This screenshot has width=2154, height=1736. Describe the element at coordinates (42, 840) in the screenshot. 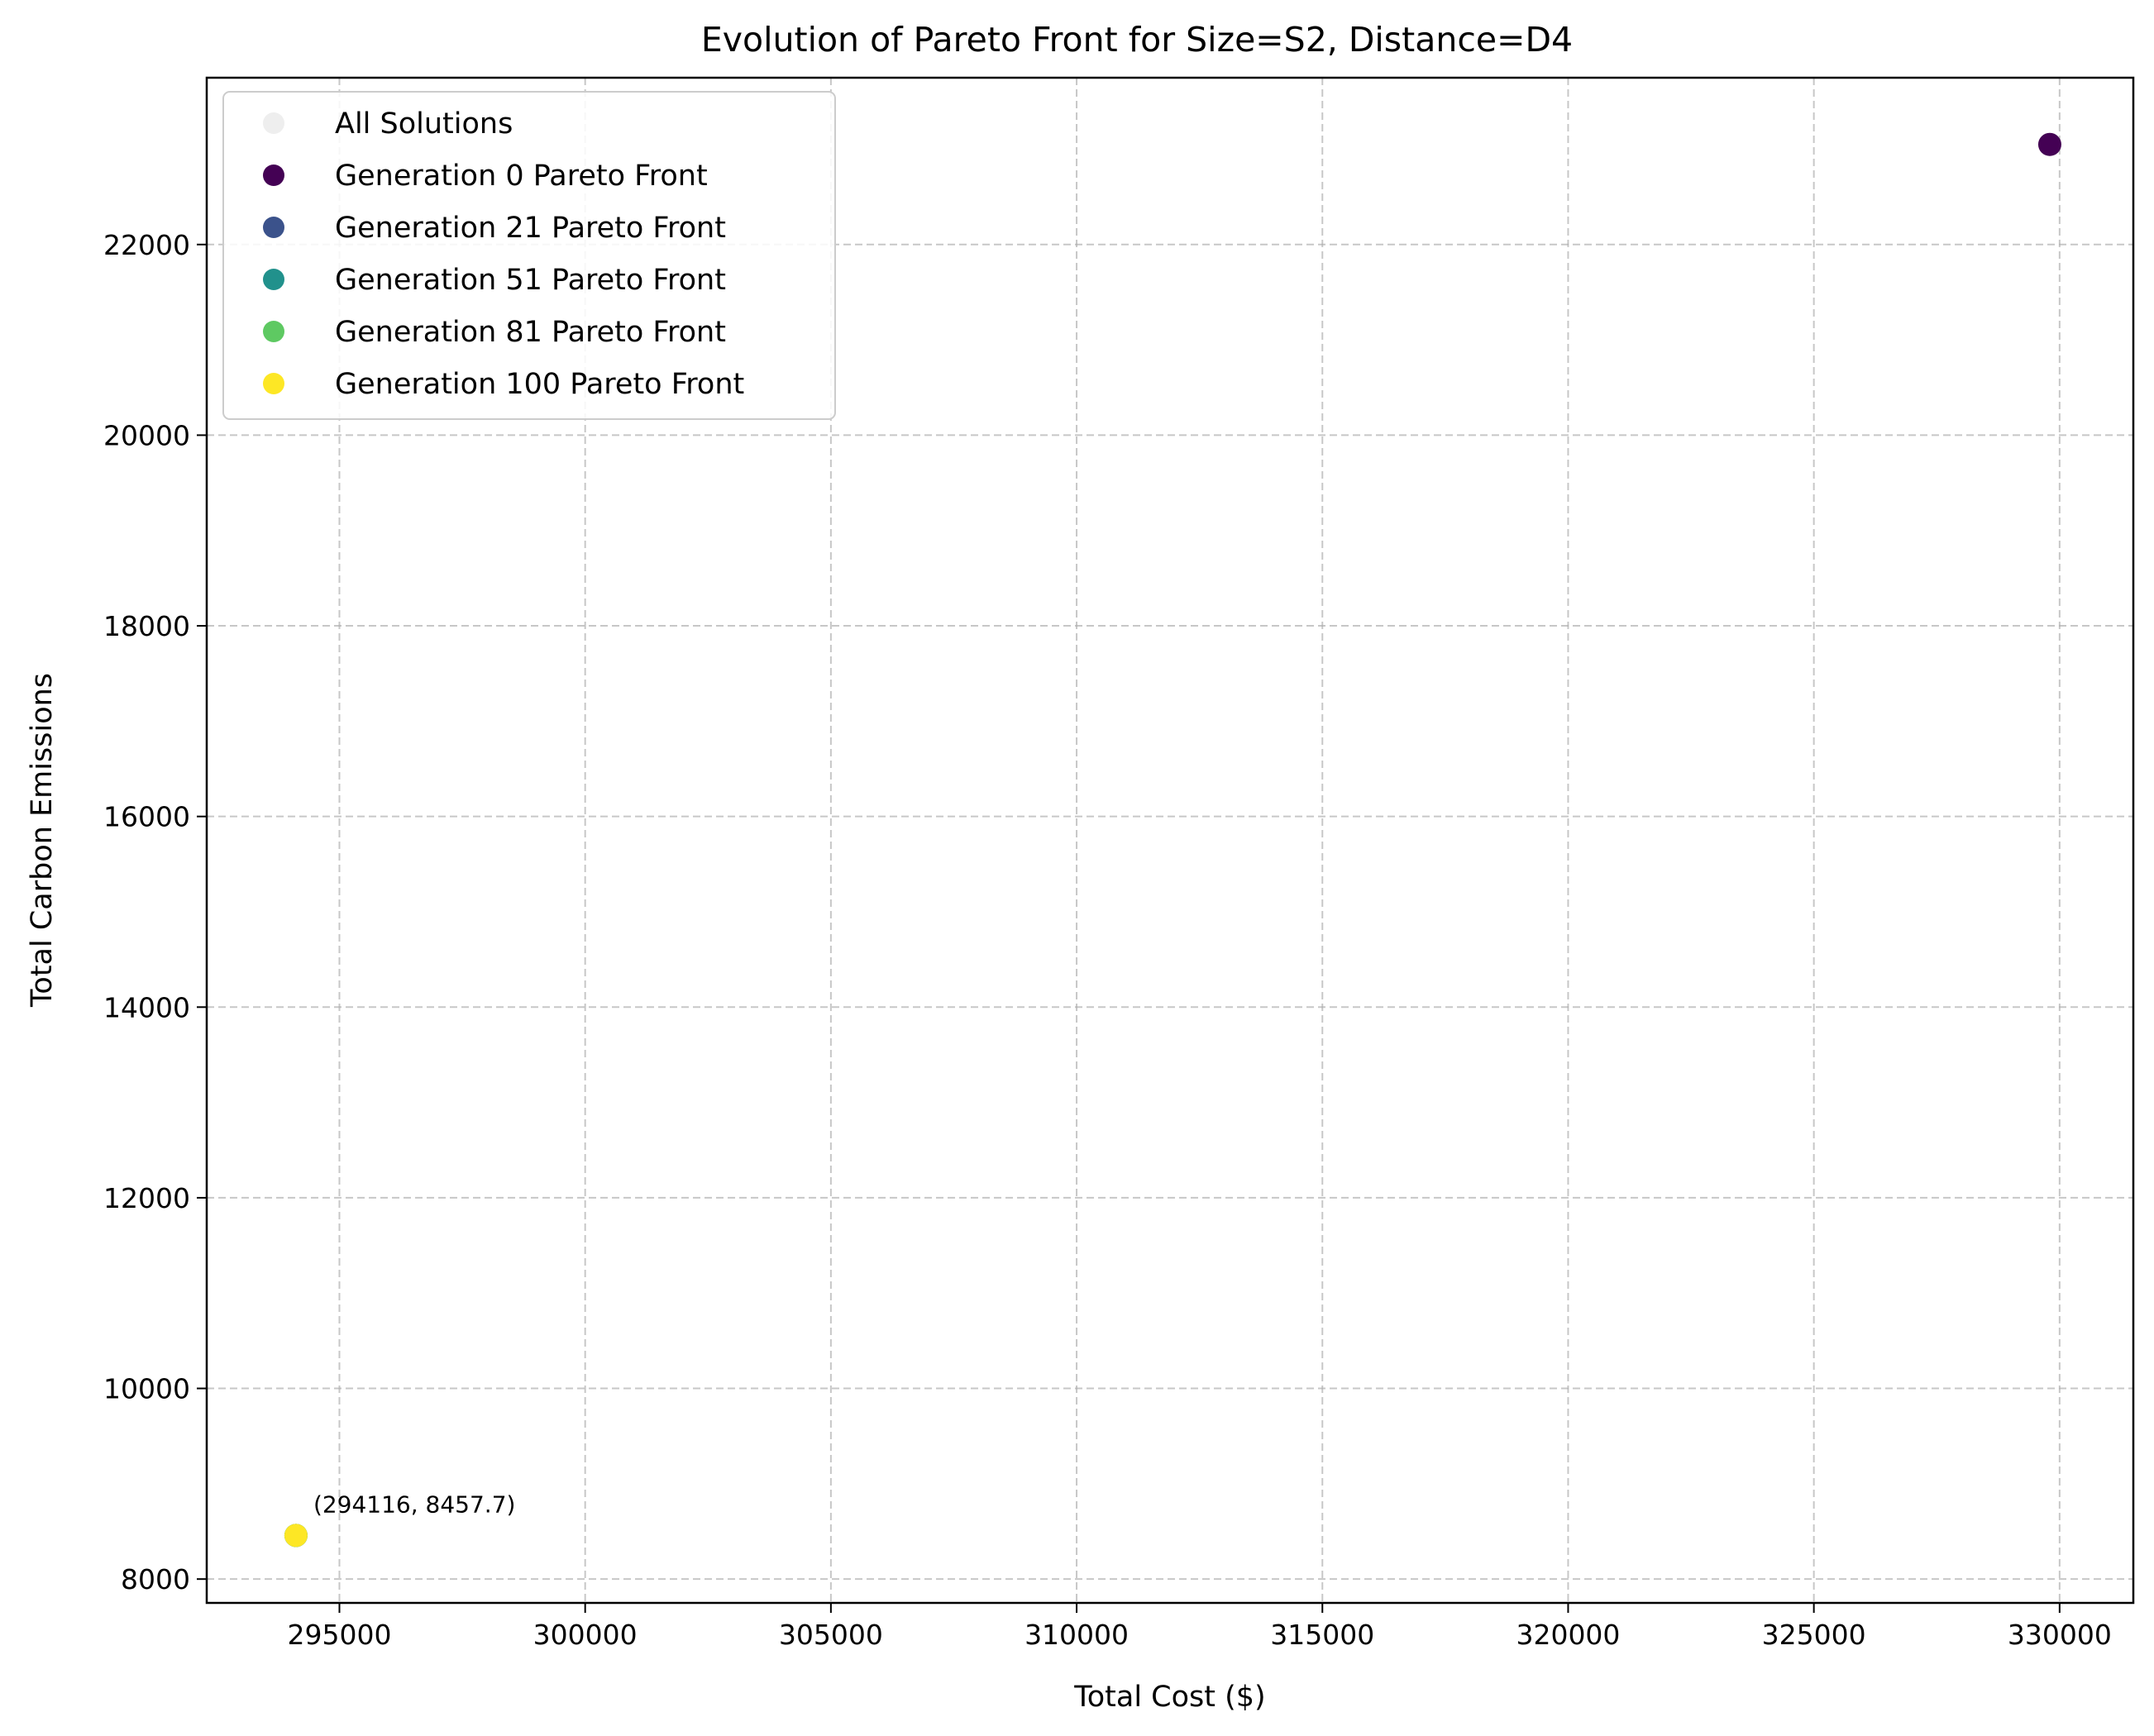

I see `y-axis-title: Total Carbon Emissions` at that location.